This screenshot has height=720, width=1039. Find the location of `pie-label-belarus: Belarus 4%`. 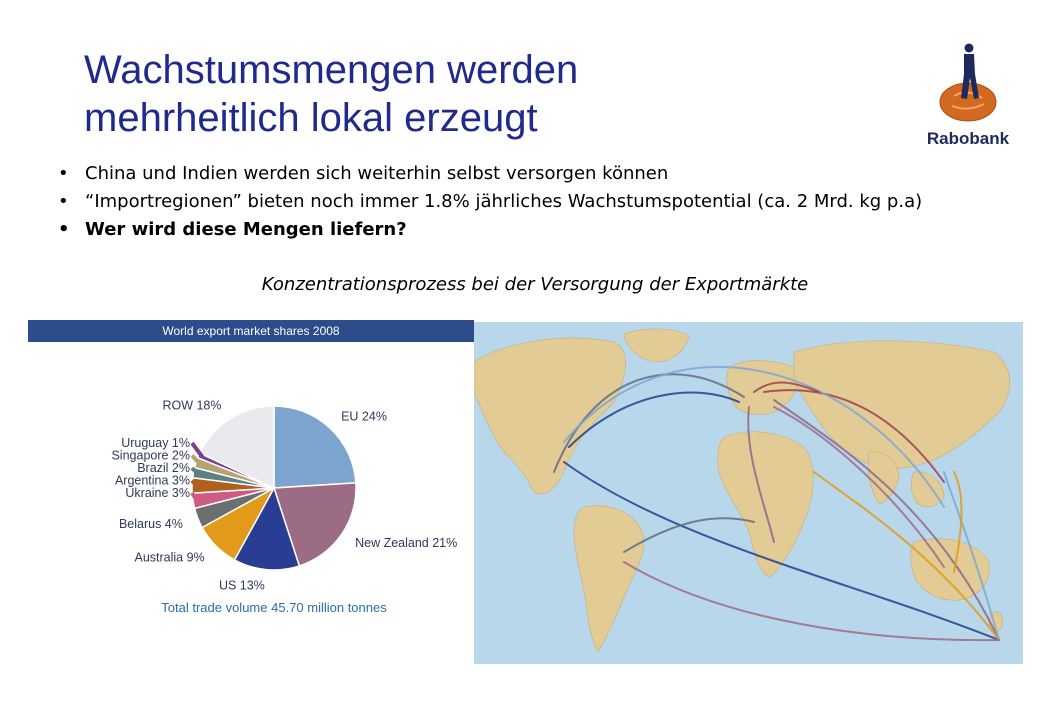

pie-label-belarus: Belarus 4% is located at coordinates (151, 524).